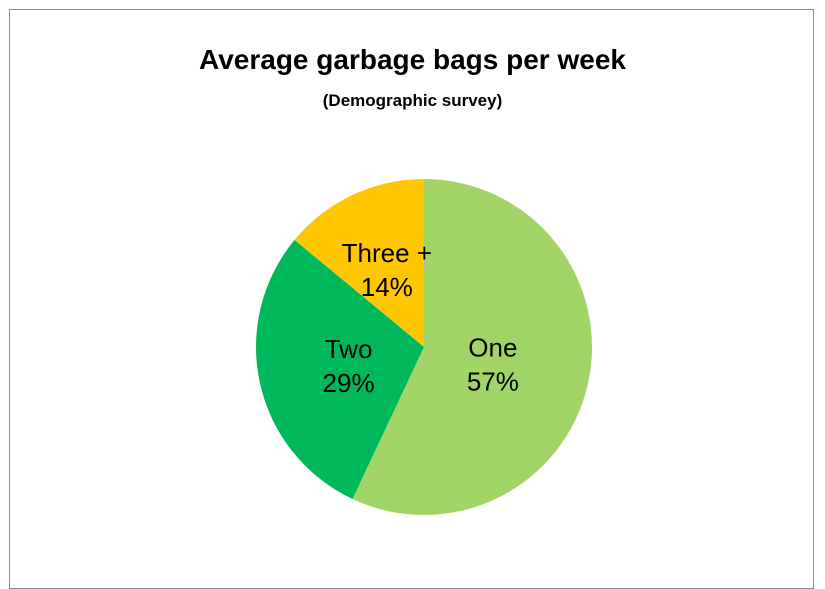  I want to click on pie-slice-two, so click(340, 369).